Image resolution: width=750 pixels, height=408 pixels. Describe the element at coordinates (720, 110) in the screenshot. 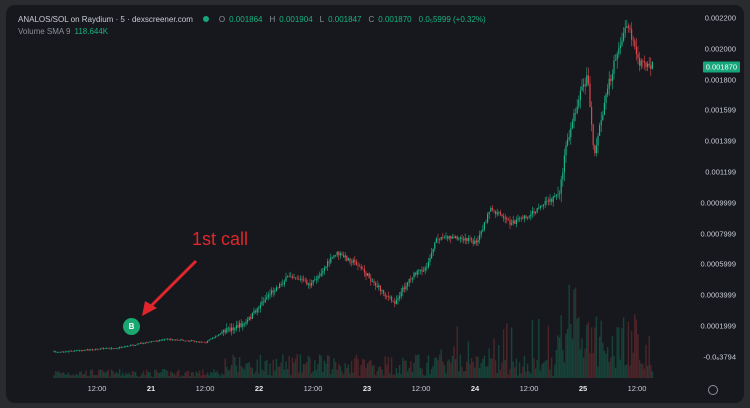

I see `price-tick: 0.001599` at that location.